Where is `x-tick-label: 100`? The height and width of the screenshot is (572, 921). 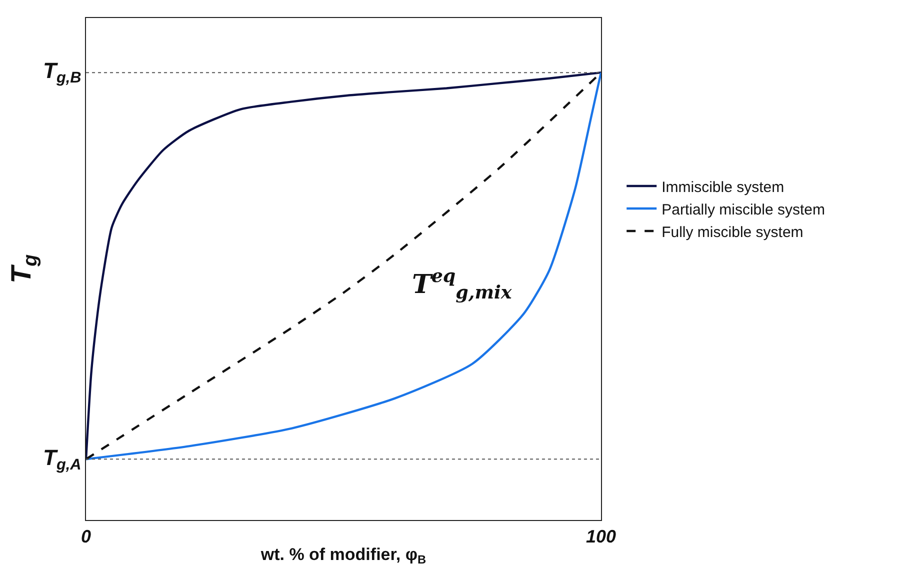 x-tick-label: 100 is located at coordinates (601, 536).